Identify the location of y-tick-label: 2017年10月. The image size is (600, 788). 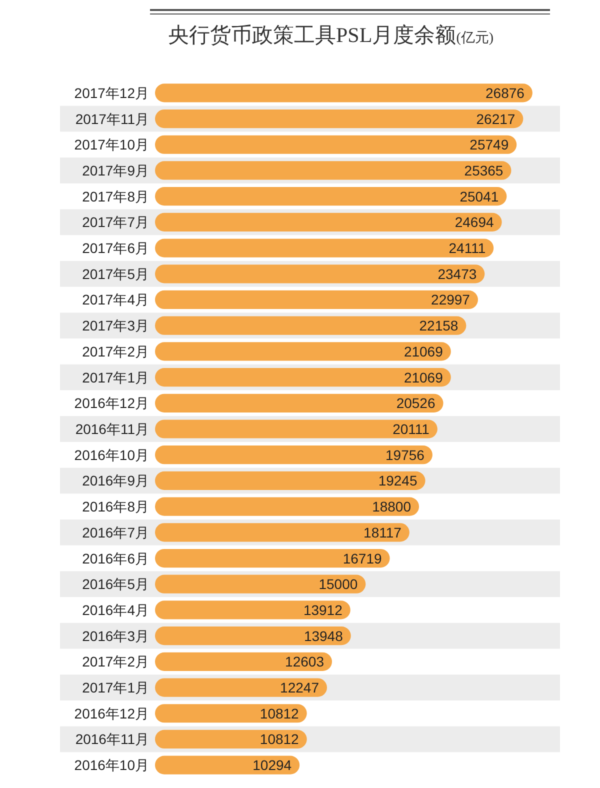
(111, 144).